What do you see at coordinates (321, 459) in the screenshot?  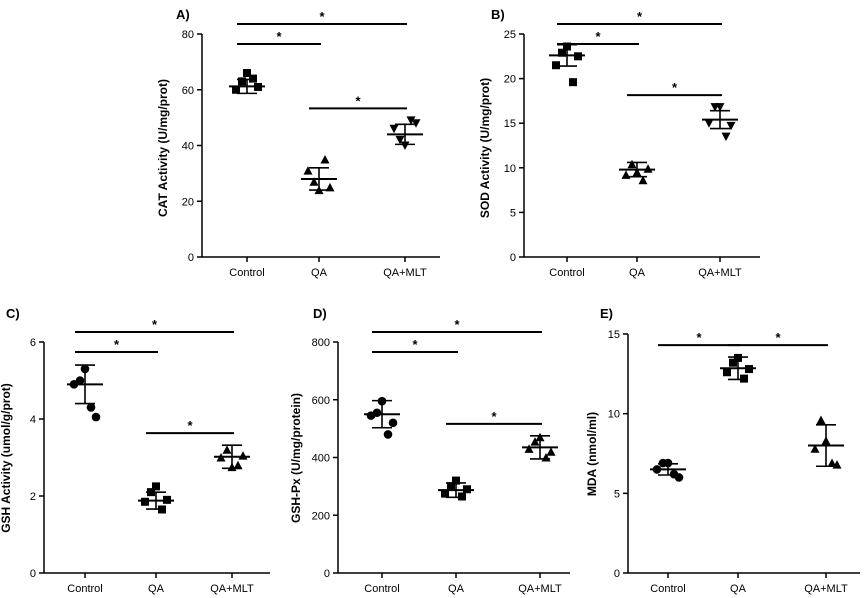 I see `y-tick-label: 400` at bounding box center [321, 459].